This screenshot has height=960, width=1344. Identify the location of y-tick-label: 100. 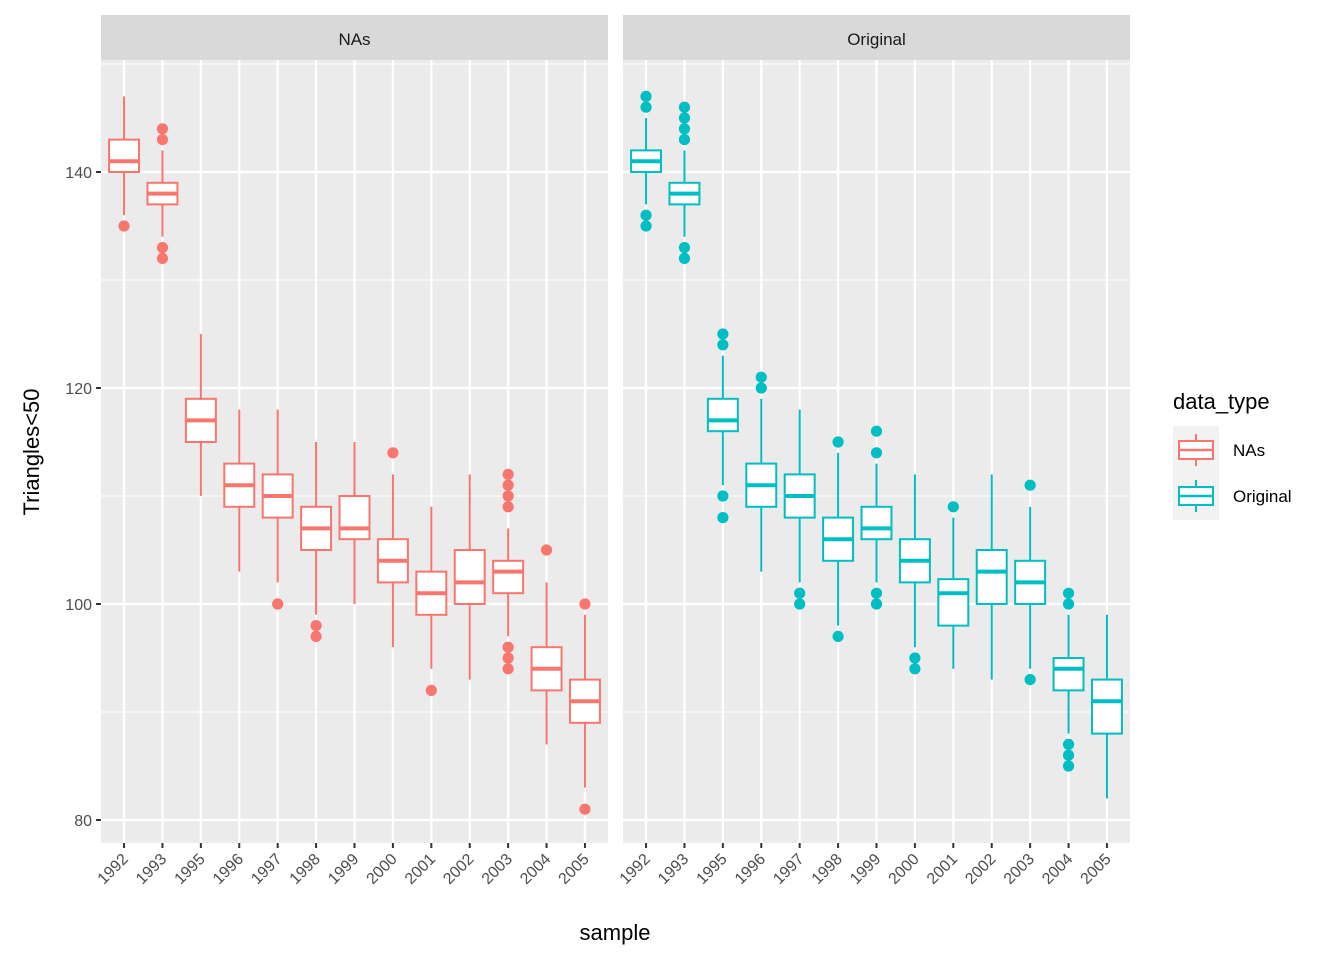
(78, 605).